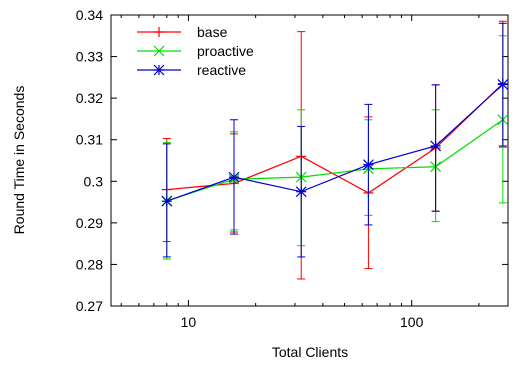 The height and width of the screenshot is (368, 517). I want to click on x-tick-label: 10, so click(189, 322).